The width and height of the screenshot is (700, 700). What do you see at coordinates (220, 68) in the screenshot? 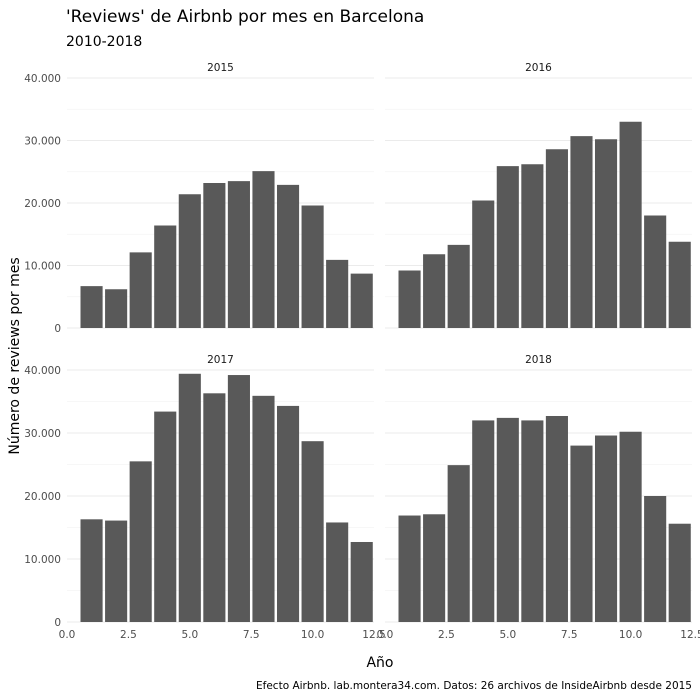
I see `facet-strip-label: 2015` at bounding box center [220, 68].